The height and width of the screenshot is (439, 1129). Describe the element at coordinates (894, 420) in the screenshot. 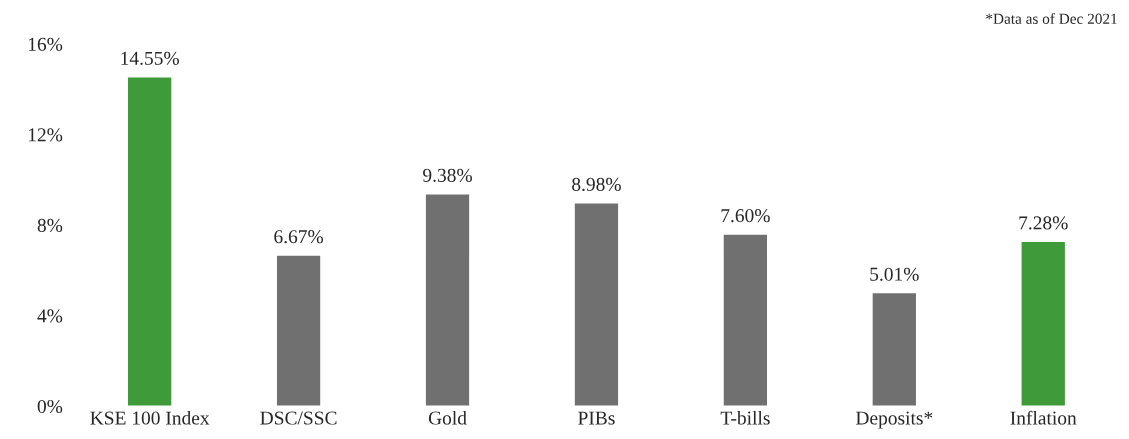

I see `x-tick-label: Deposits*` at that location.